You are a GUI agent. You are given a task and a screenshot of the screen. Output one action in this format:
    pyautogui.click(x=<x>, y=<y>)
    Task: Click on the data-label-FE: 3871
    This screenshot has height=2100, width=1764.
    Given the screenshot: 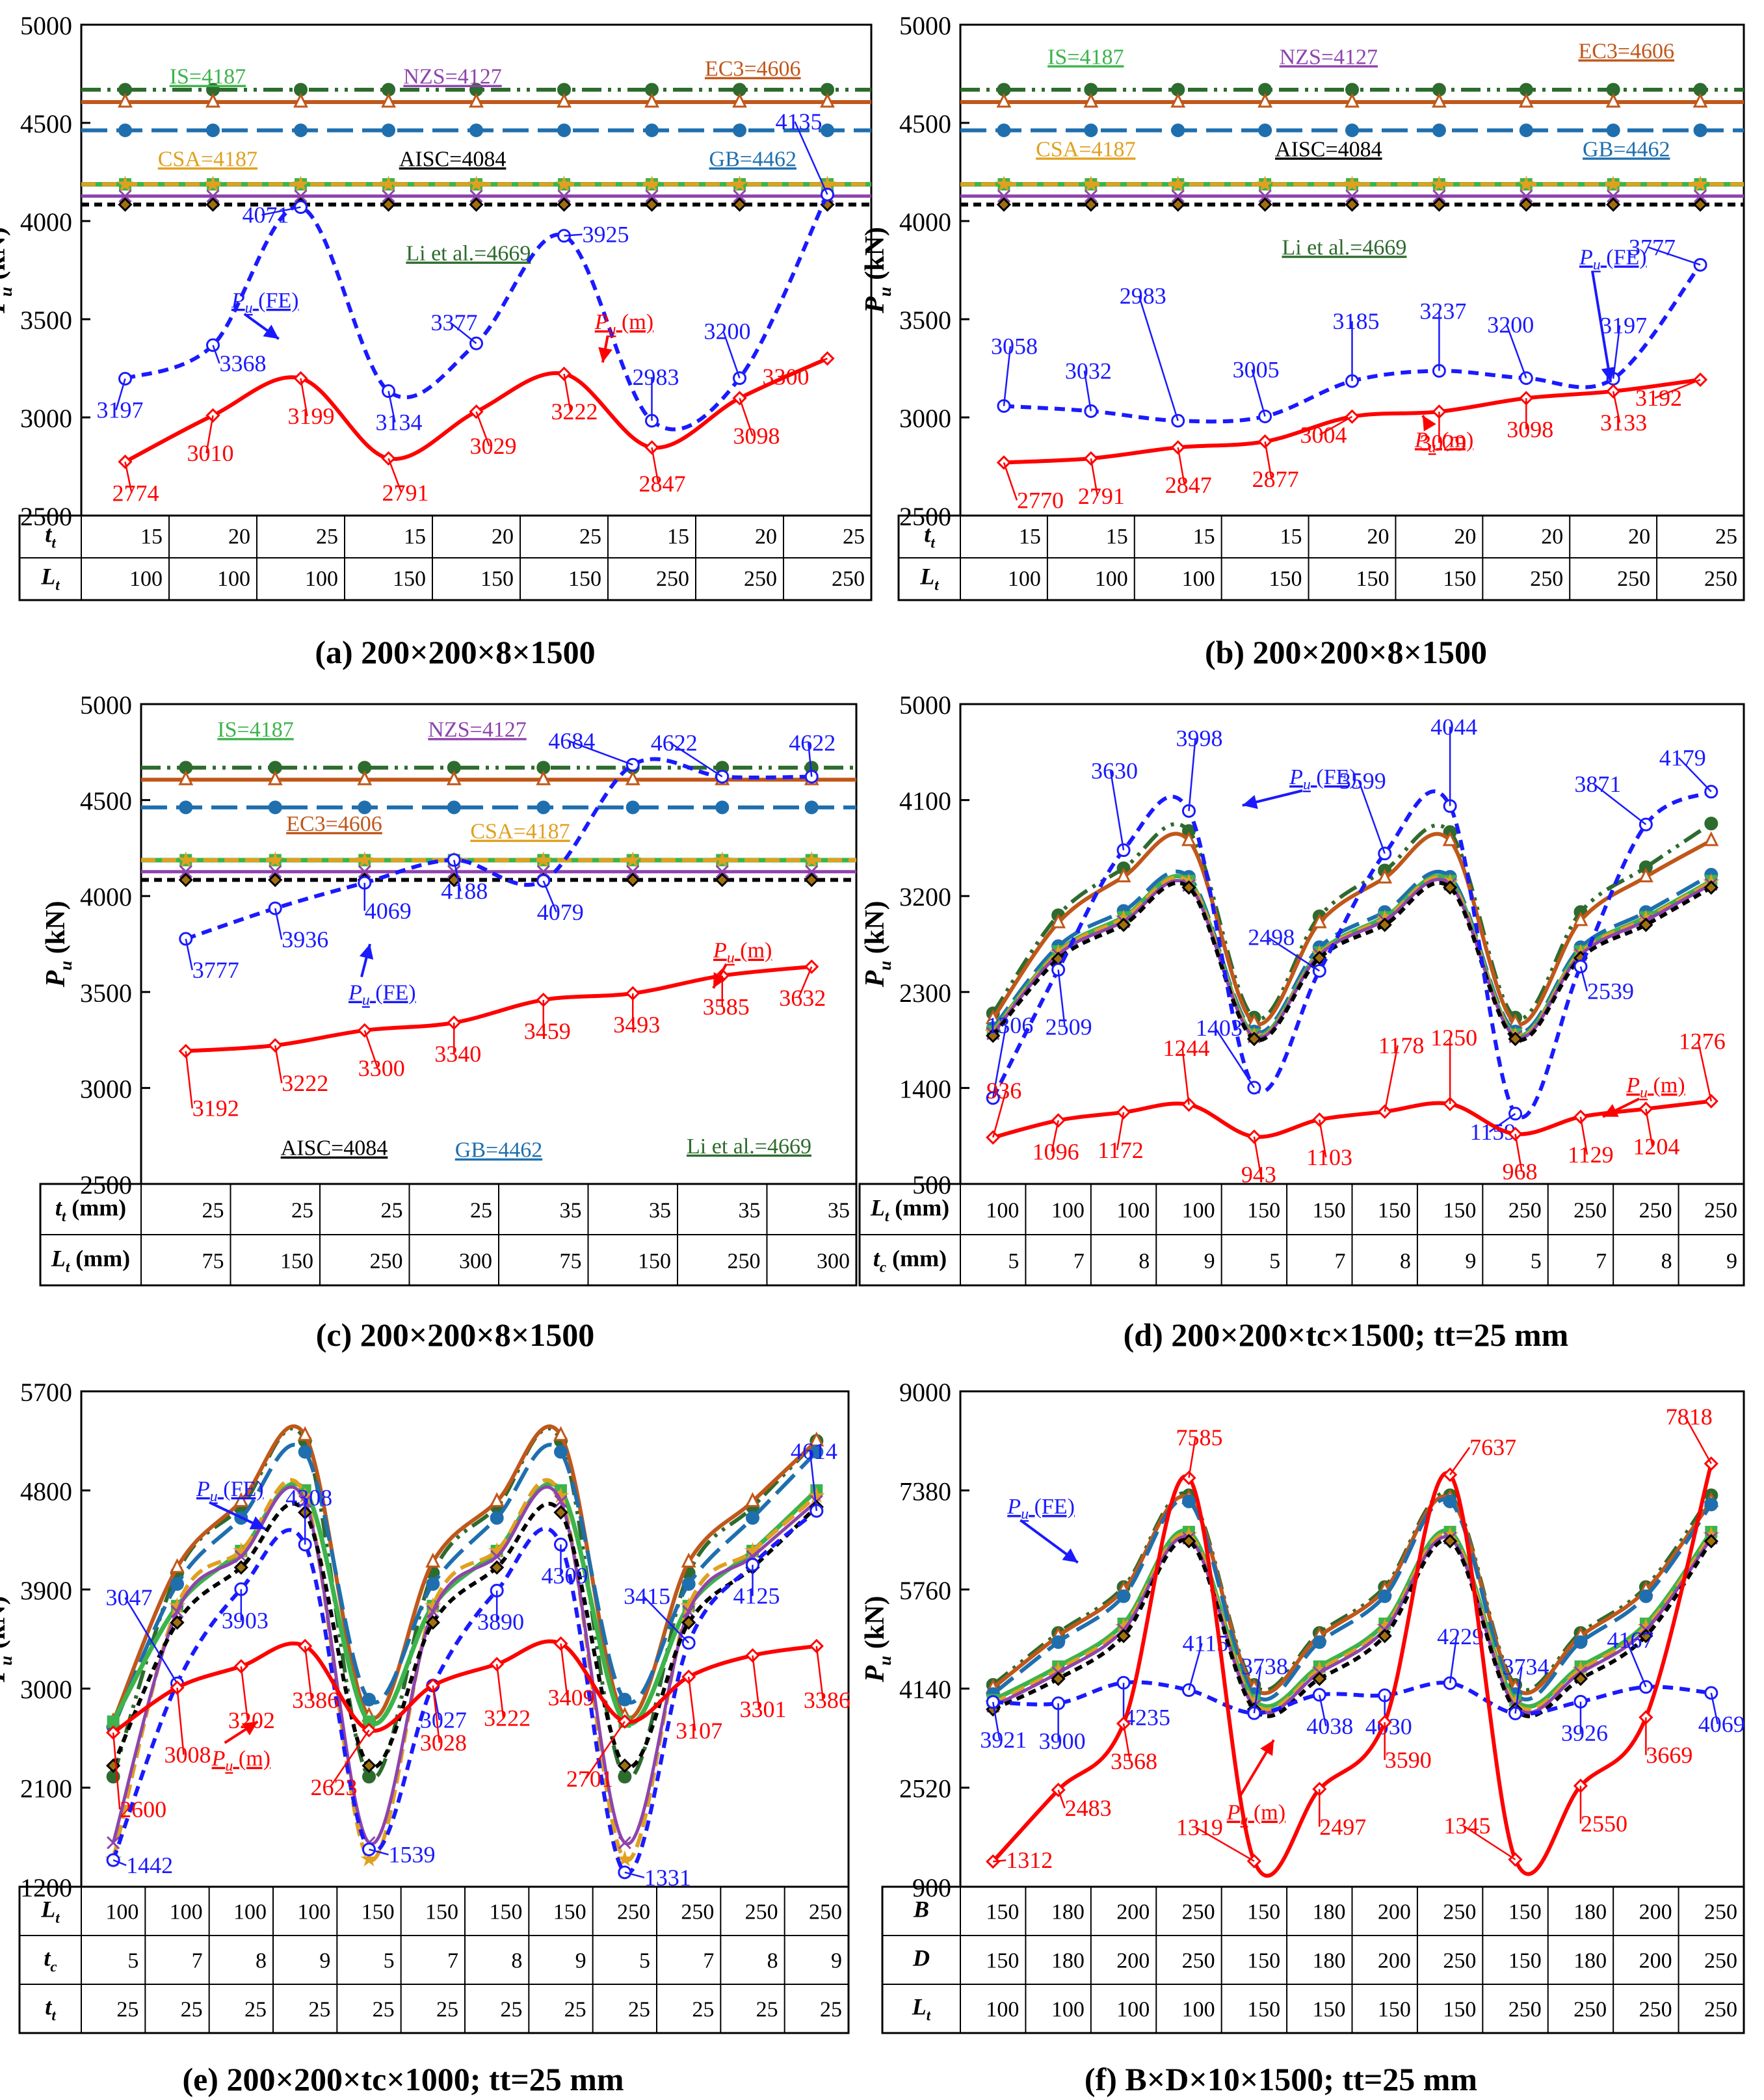 What is the action you would take?
    pyautogui.click(x=1598, y=784)
    